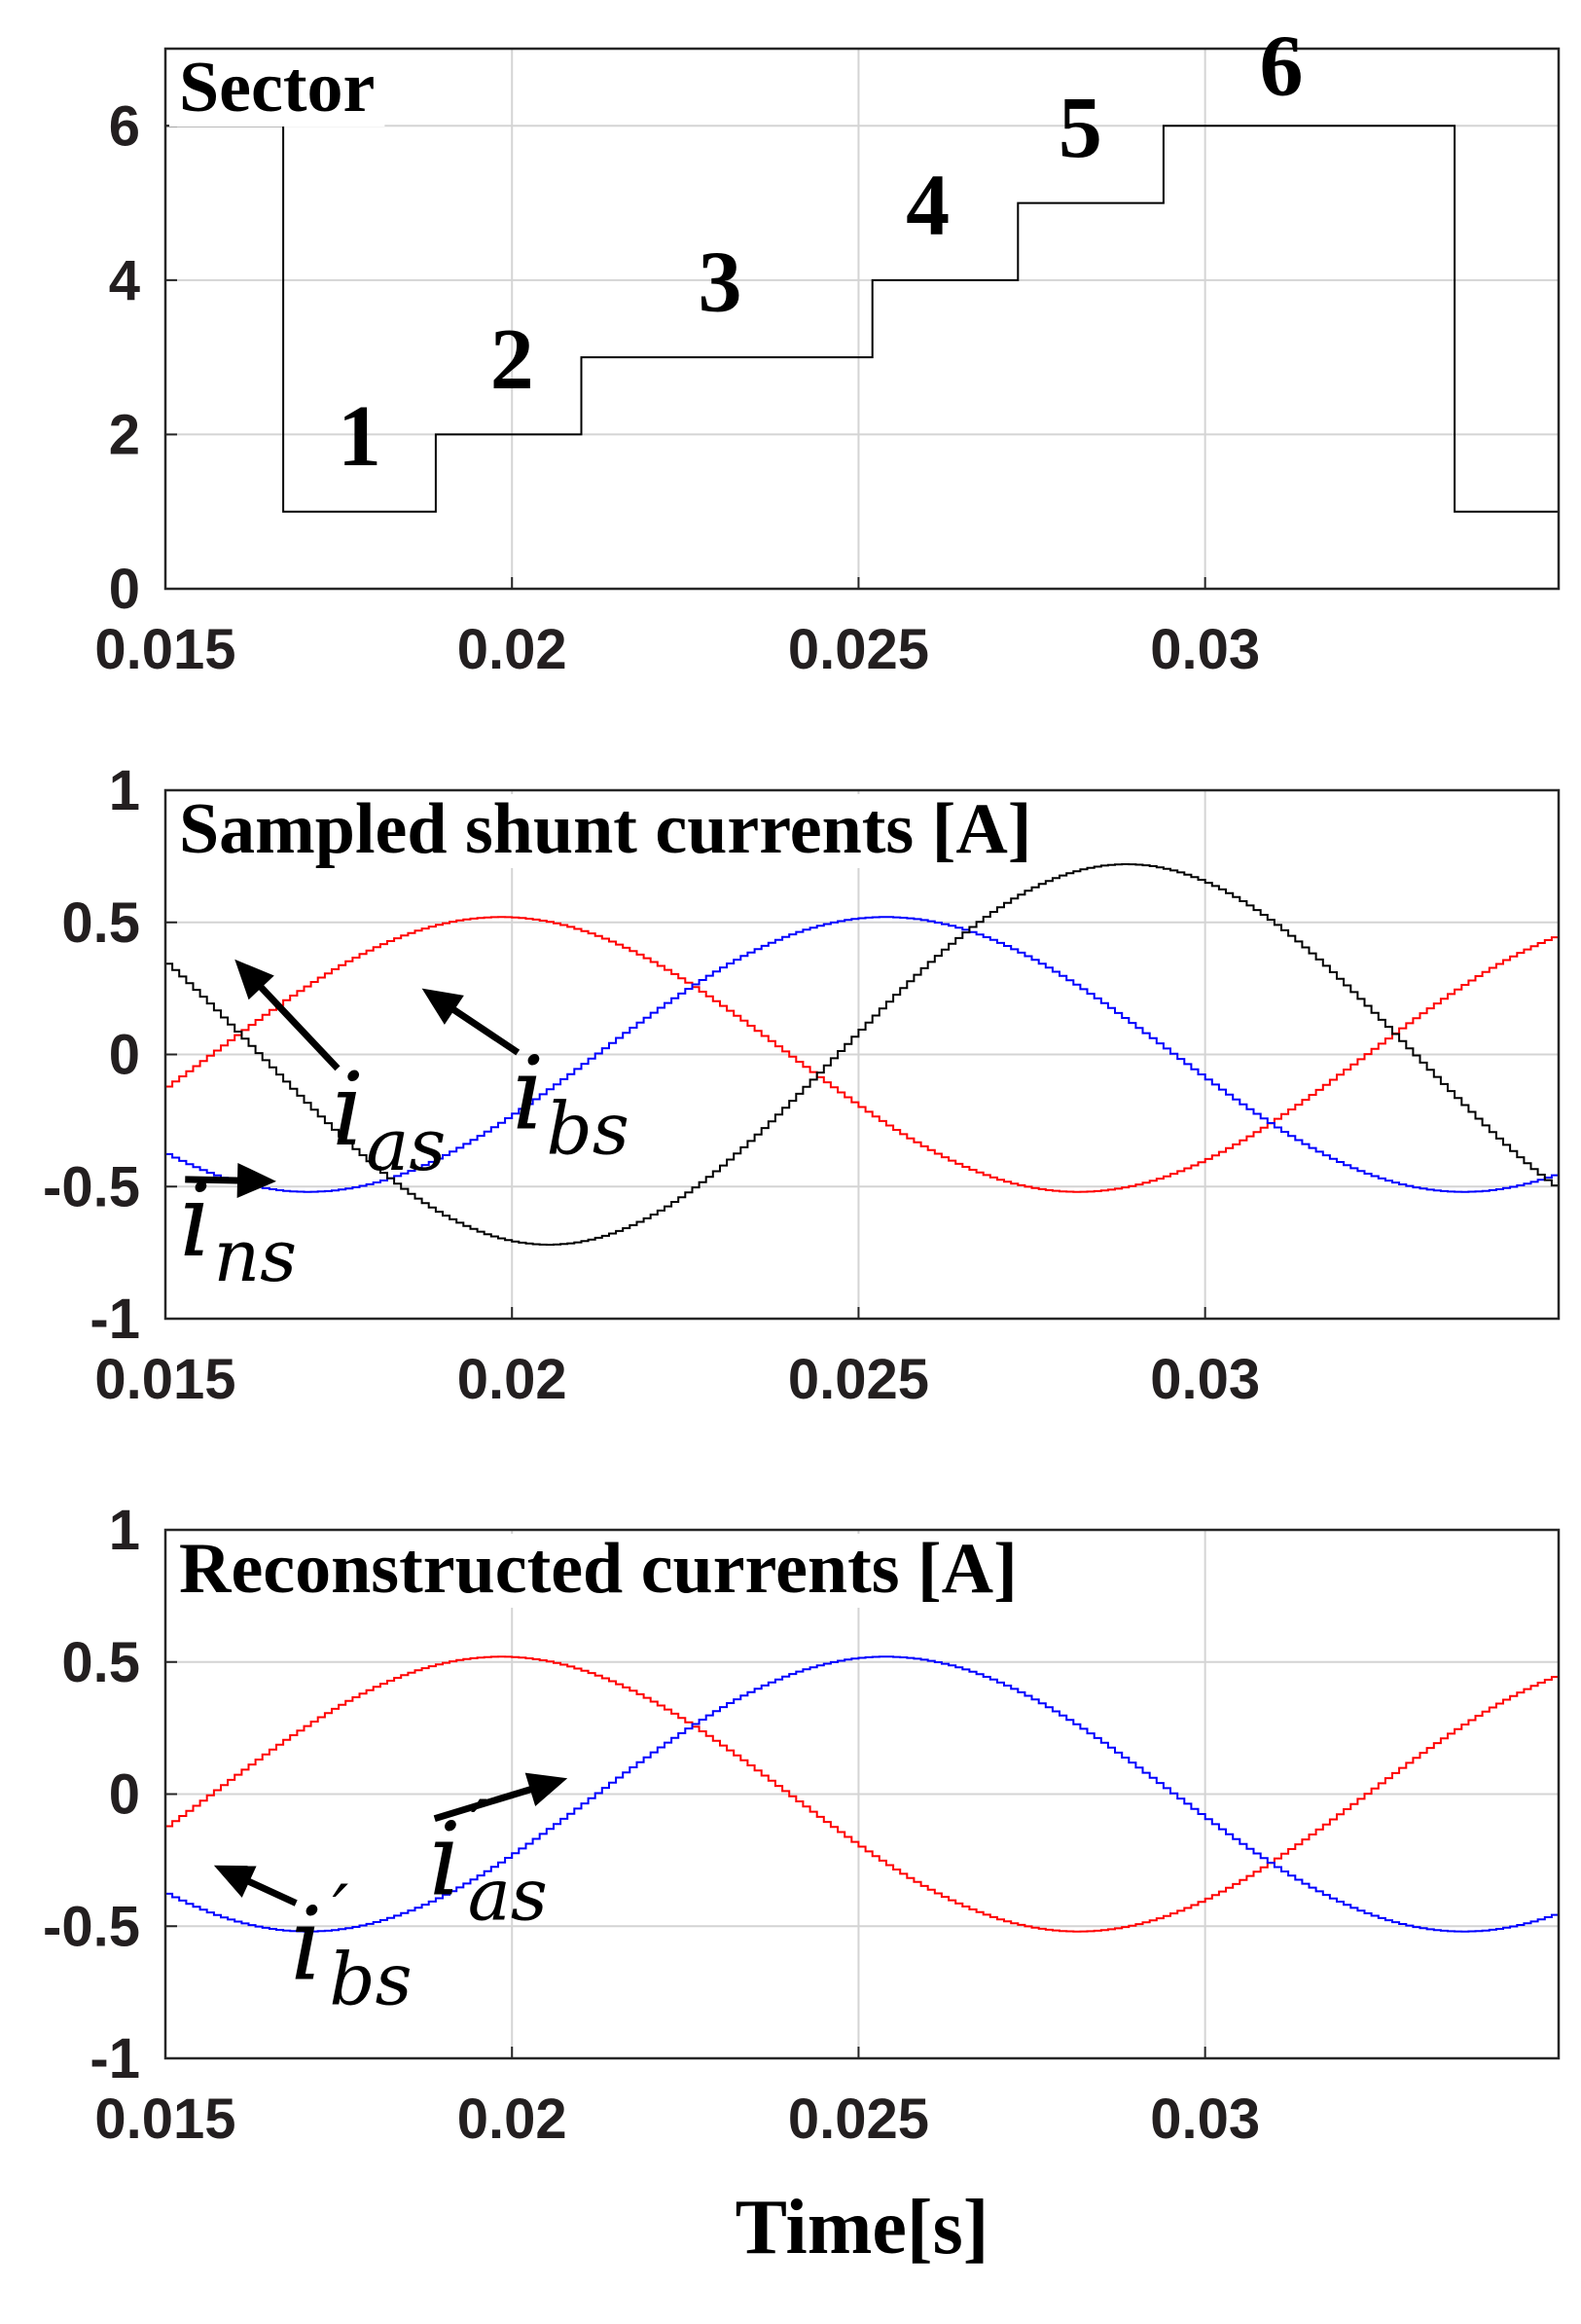 This screenshot has height=2324, width=1581. I want to click on panel-title: Sampled shunt currents [A], so click(605, 829).